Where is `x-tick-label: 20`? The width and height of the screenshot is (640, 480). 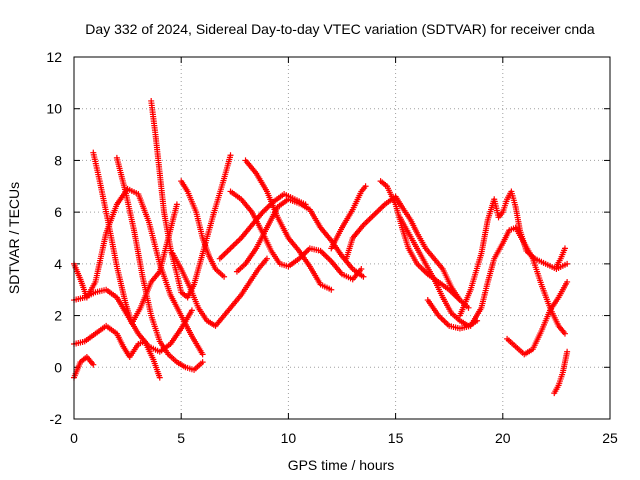
x-tick-label: 20 is located at coordinates (503, 438).